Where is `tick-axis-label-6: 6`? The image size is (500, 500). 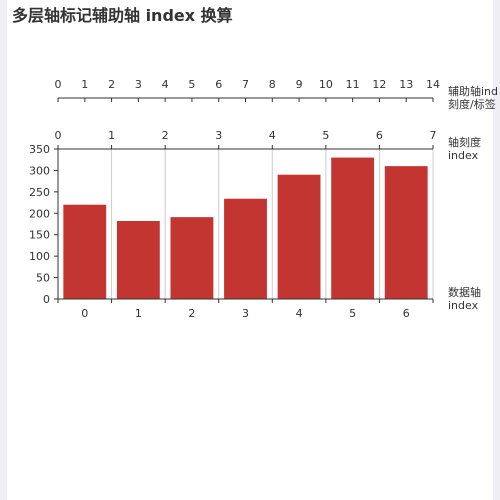 tick-axis-label-6: 6 is located at coordinates (379, 135).